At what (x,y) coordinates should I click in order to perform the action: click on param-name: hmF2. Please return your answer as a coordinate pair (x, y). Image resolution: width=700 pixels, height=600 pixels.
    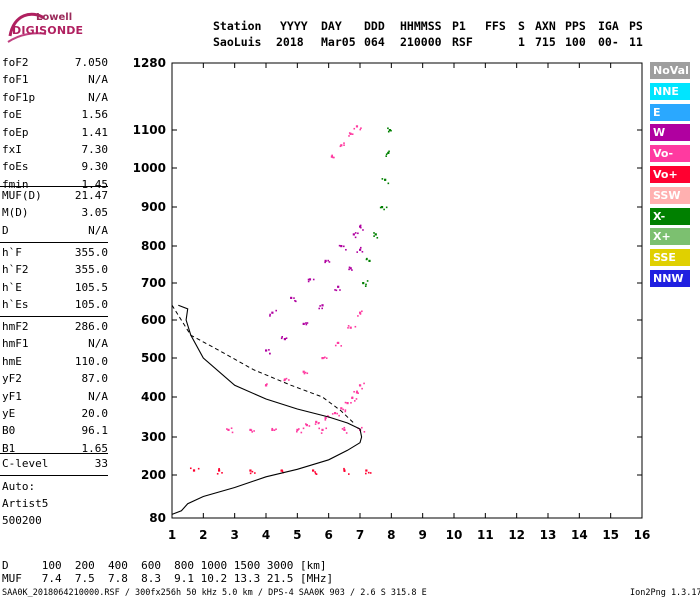
    Looking at the image, I should click on (15, 326).